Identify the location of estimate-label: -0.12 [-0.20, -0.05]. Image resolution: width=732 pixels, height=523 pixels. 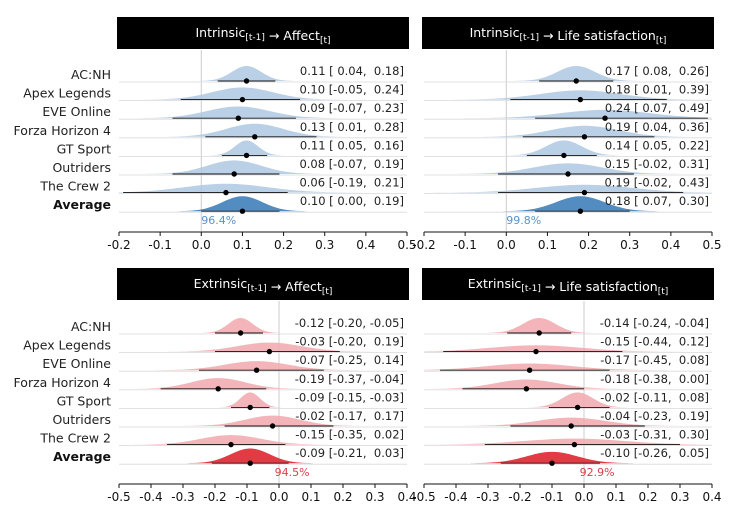
(349, 323).